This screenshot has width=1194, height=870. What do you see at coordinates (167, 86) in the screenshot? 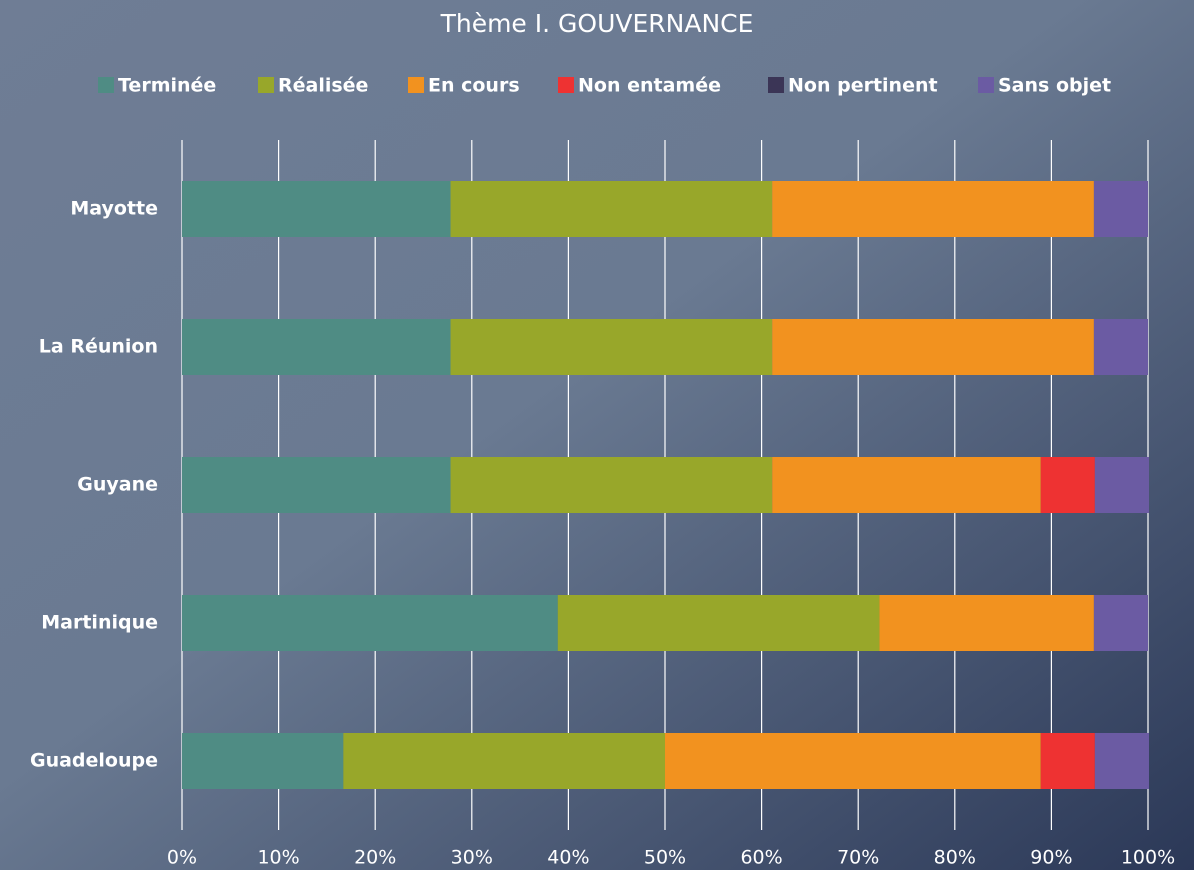
I see `legend-label: Terminée` at bounding box center [167, 86].